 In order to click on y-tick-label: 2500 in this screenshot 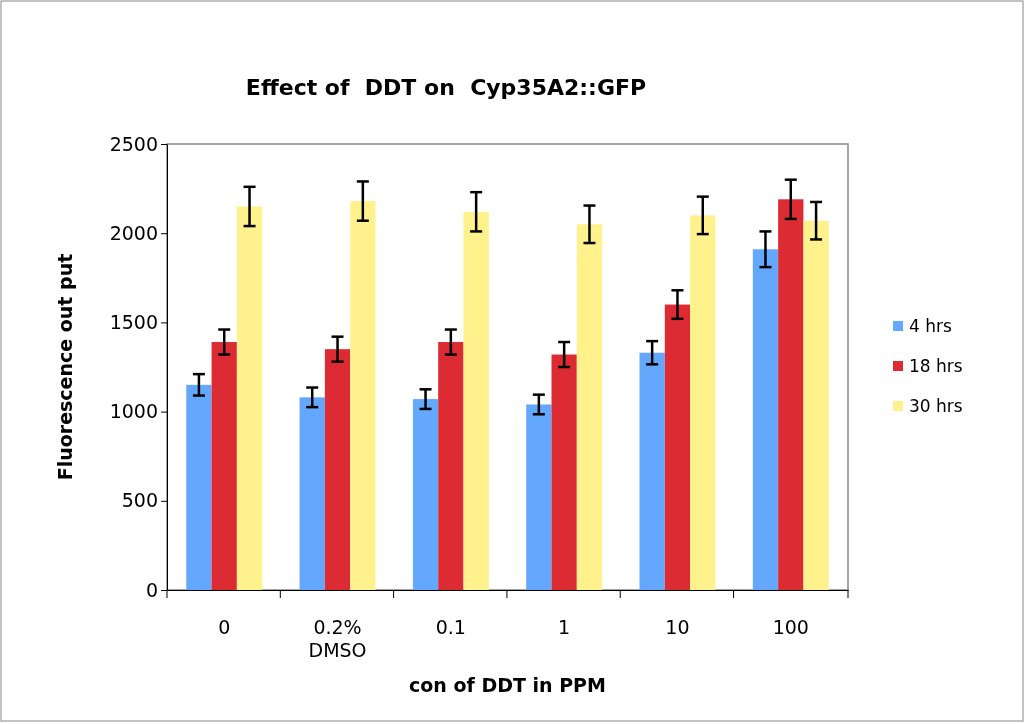, I will do `click(133, 143)`.